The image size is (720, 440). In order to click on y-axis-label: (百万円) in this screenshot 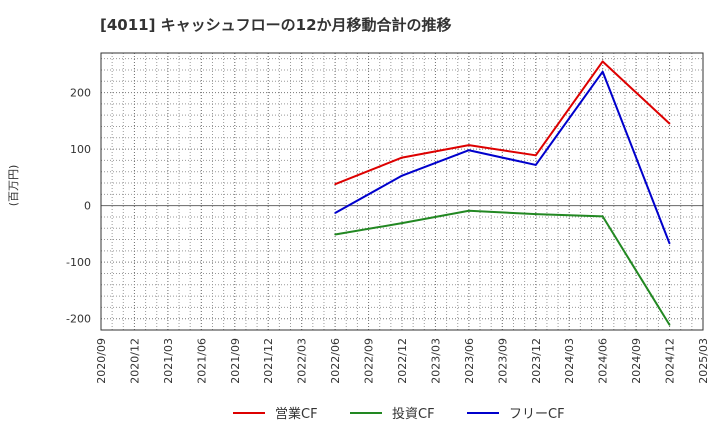, I will do `click(13, 186)`.